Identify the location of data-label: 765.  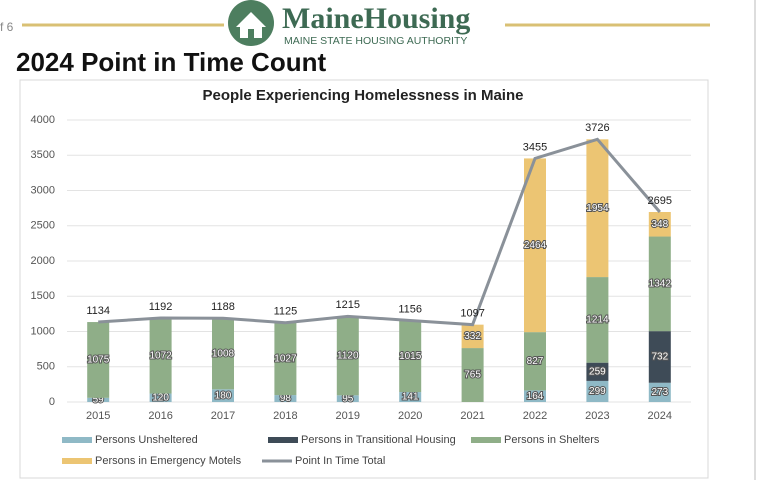
(472, 375).